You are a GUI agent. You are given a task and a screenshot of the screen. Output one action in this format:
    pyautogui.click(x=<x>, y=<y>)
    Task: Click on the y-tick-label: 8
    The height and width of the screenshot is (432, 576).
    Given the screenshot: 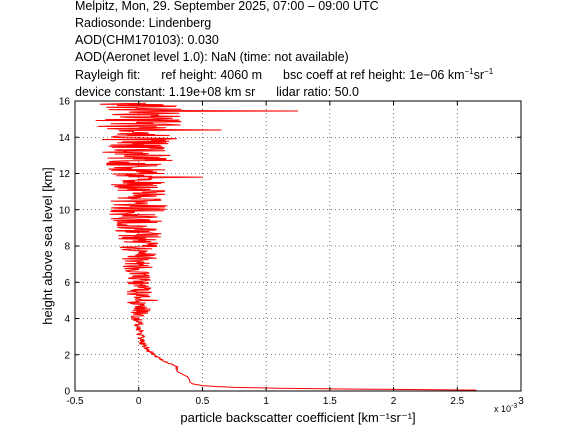 What is the action you would take?
    pyautogui.click(x=67, y=247)
    